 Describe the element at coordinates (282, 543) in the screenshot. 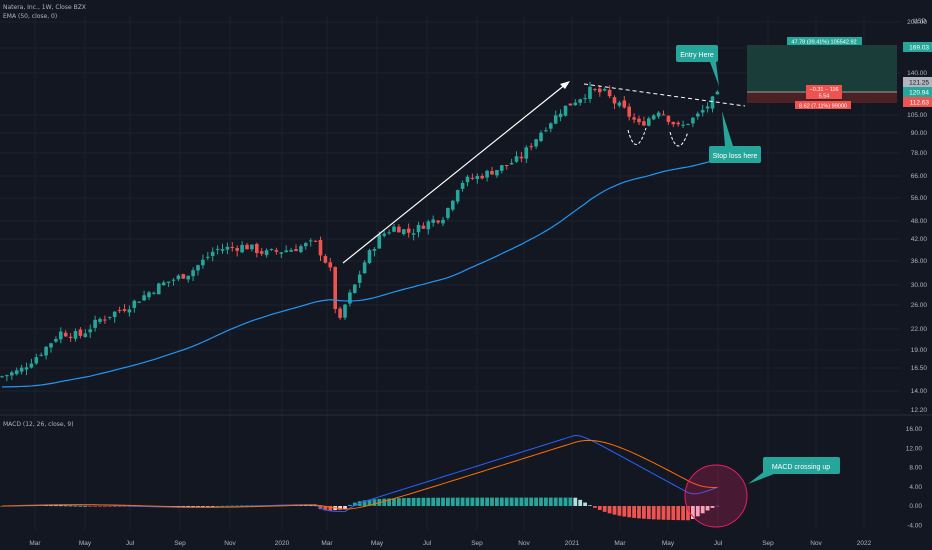

I see `time-tick-label: 2020` at that location.